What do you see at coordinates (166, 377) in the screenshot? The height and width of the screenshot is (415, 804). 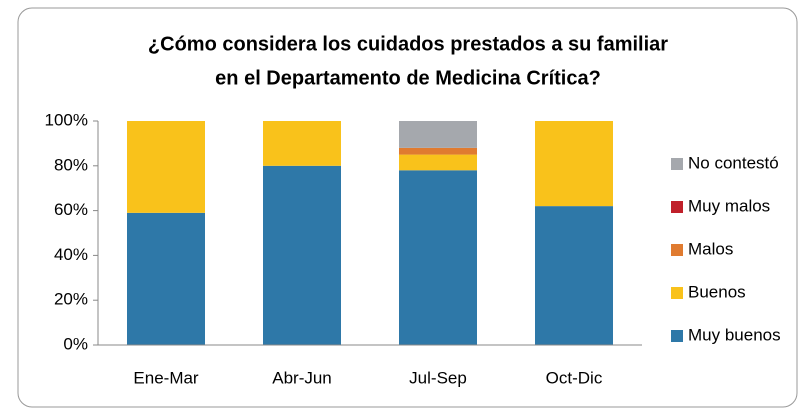 I see `x-tick-label: Ene-Mar` at bounding box center [166, 377].